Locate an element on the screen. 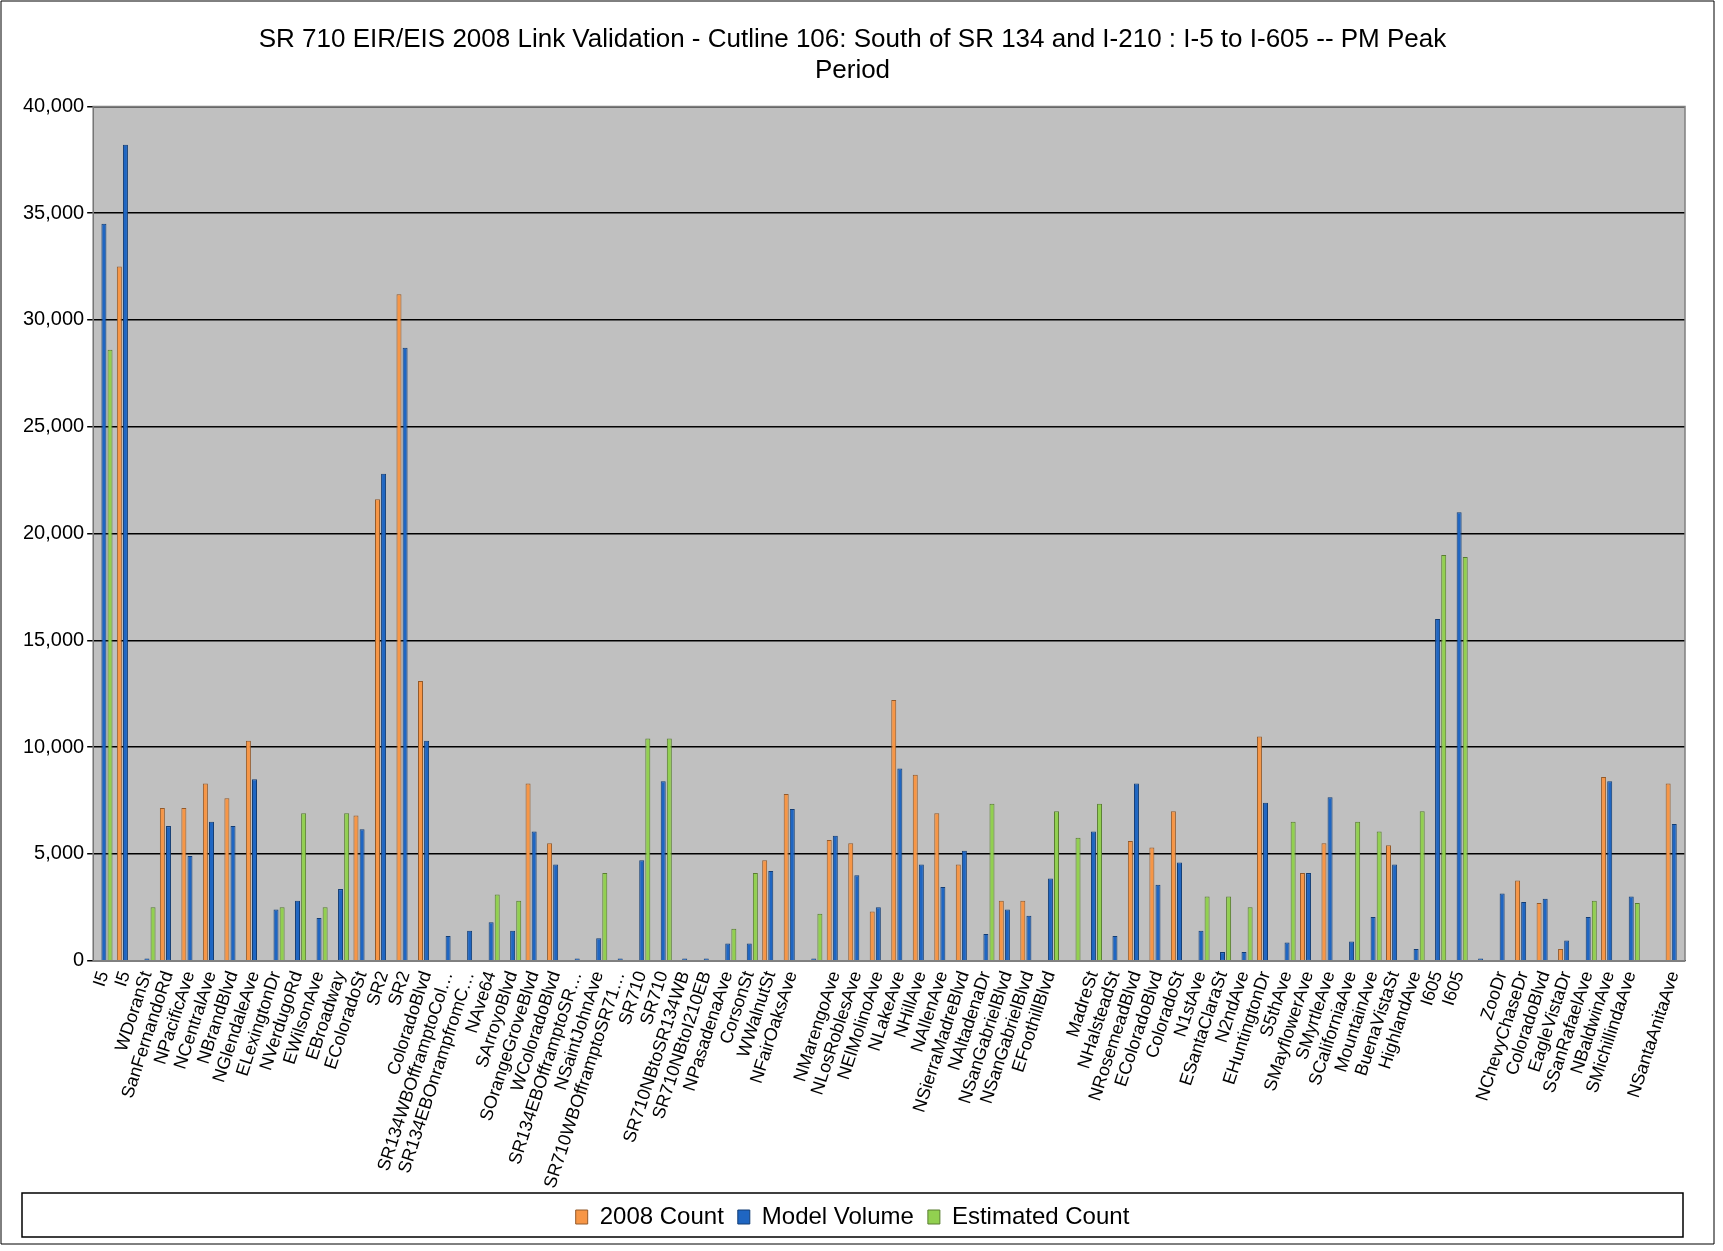 Image resolution: width=1723 pixels, height=1251 pixels. y-tick-label: 20,000 is located at coordinates (54, 532).